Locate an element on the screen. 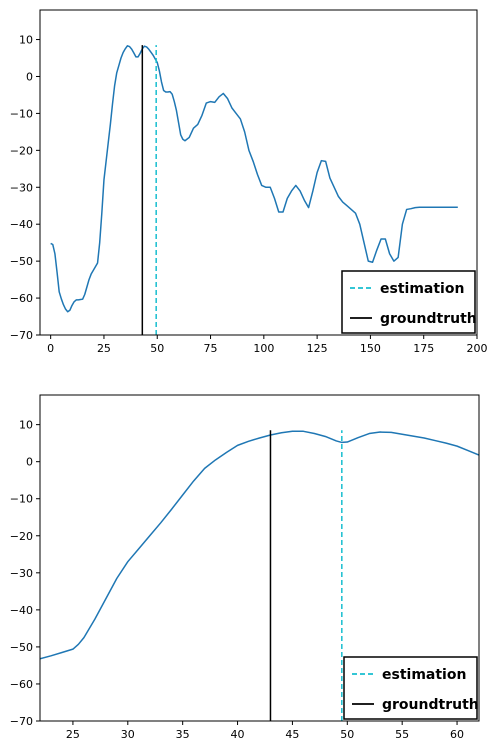 The width and height of the screenshot is (495, 753). x-tick-label: 60 is located at coordinates (457, 734).